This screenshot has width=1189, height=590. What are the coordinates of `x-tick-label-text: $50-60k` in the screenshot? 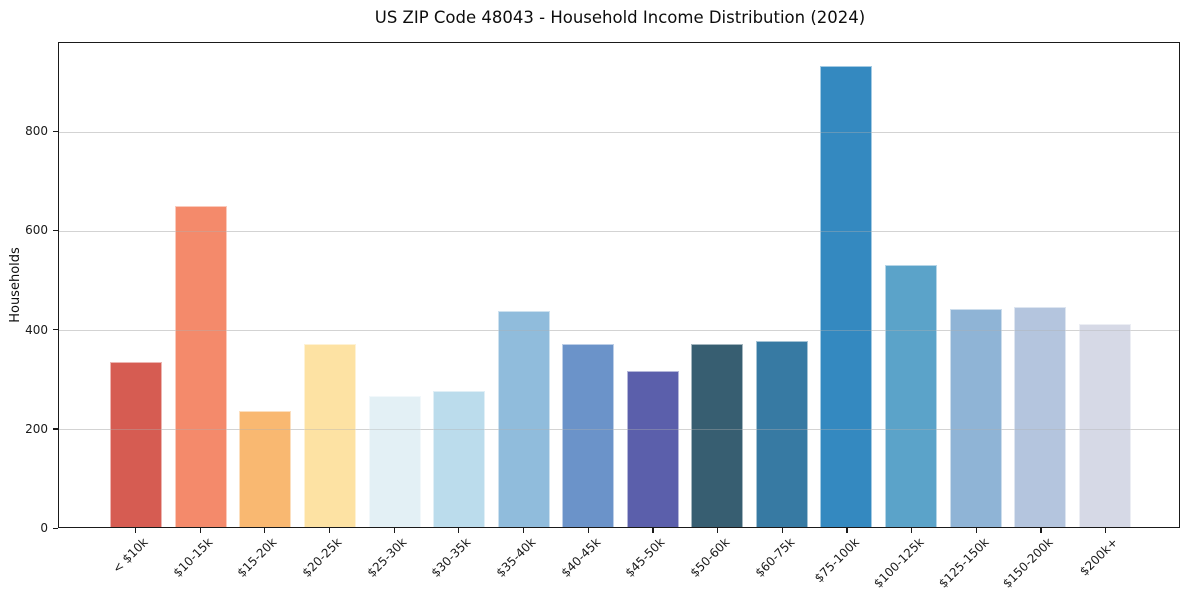 It's located at (710, 557).